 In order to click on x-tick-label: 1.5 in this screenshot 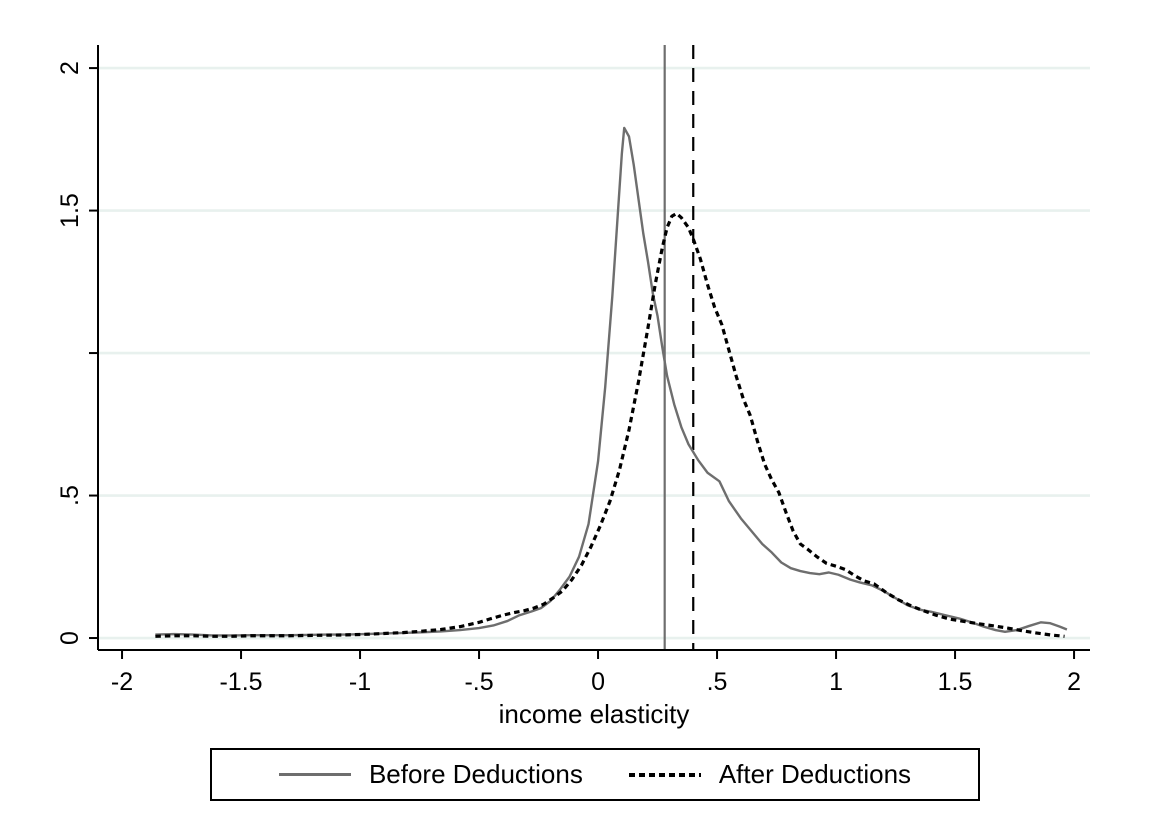, I will do `click(955, 682)`.